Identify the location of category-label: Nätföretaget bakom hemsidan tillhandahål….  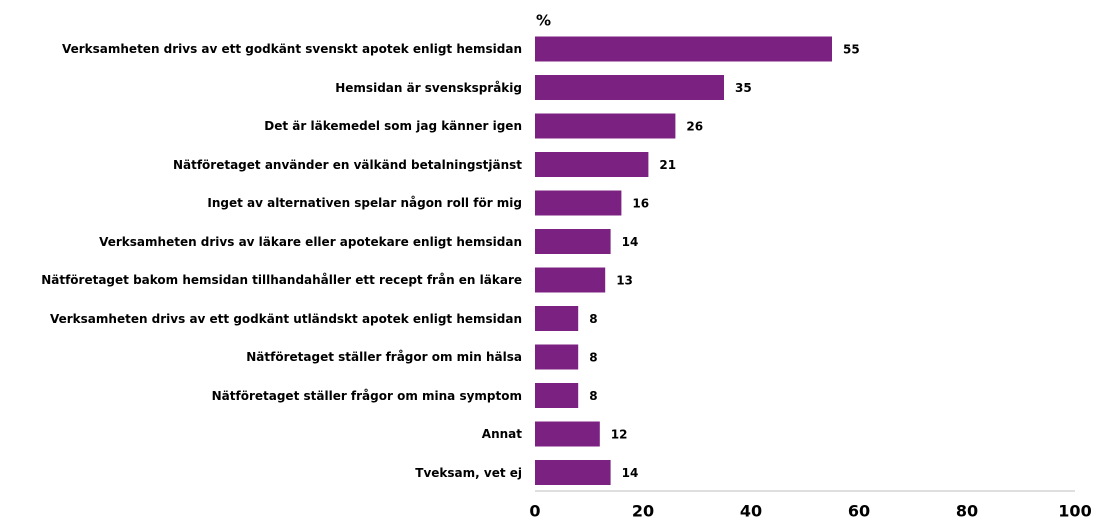
(264, 280).